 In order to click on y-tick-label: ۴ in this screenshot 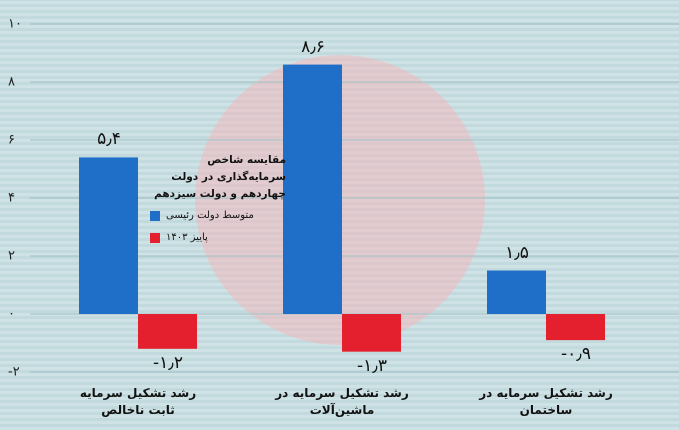, I will do `click(11, 198)`.